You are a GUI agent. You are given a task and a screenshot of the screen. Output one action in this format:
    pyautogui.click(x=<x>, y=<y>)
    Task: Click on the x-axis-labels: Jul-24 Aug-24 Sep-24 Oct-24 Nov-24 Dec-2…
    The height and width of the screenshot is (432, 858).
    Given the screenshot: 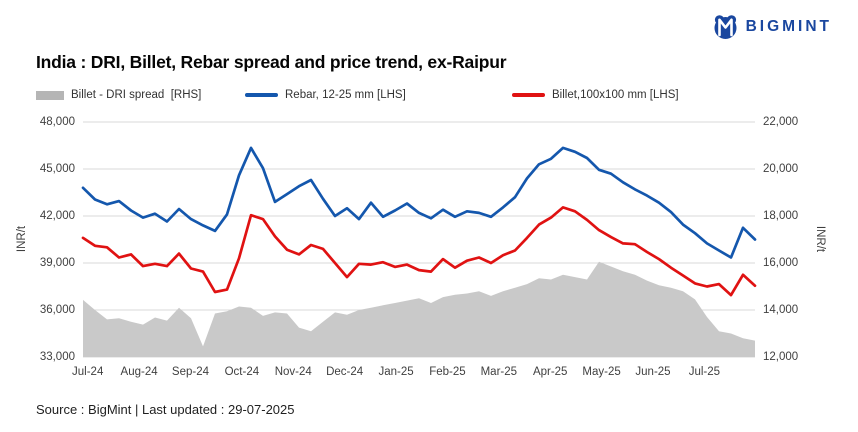 What is the action you would take?
    pyautogui.click(x=396, y=372)
    